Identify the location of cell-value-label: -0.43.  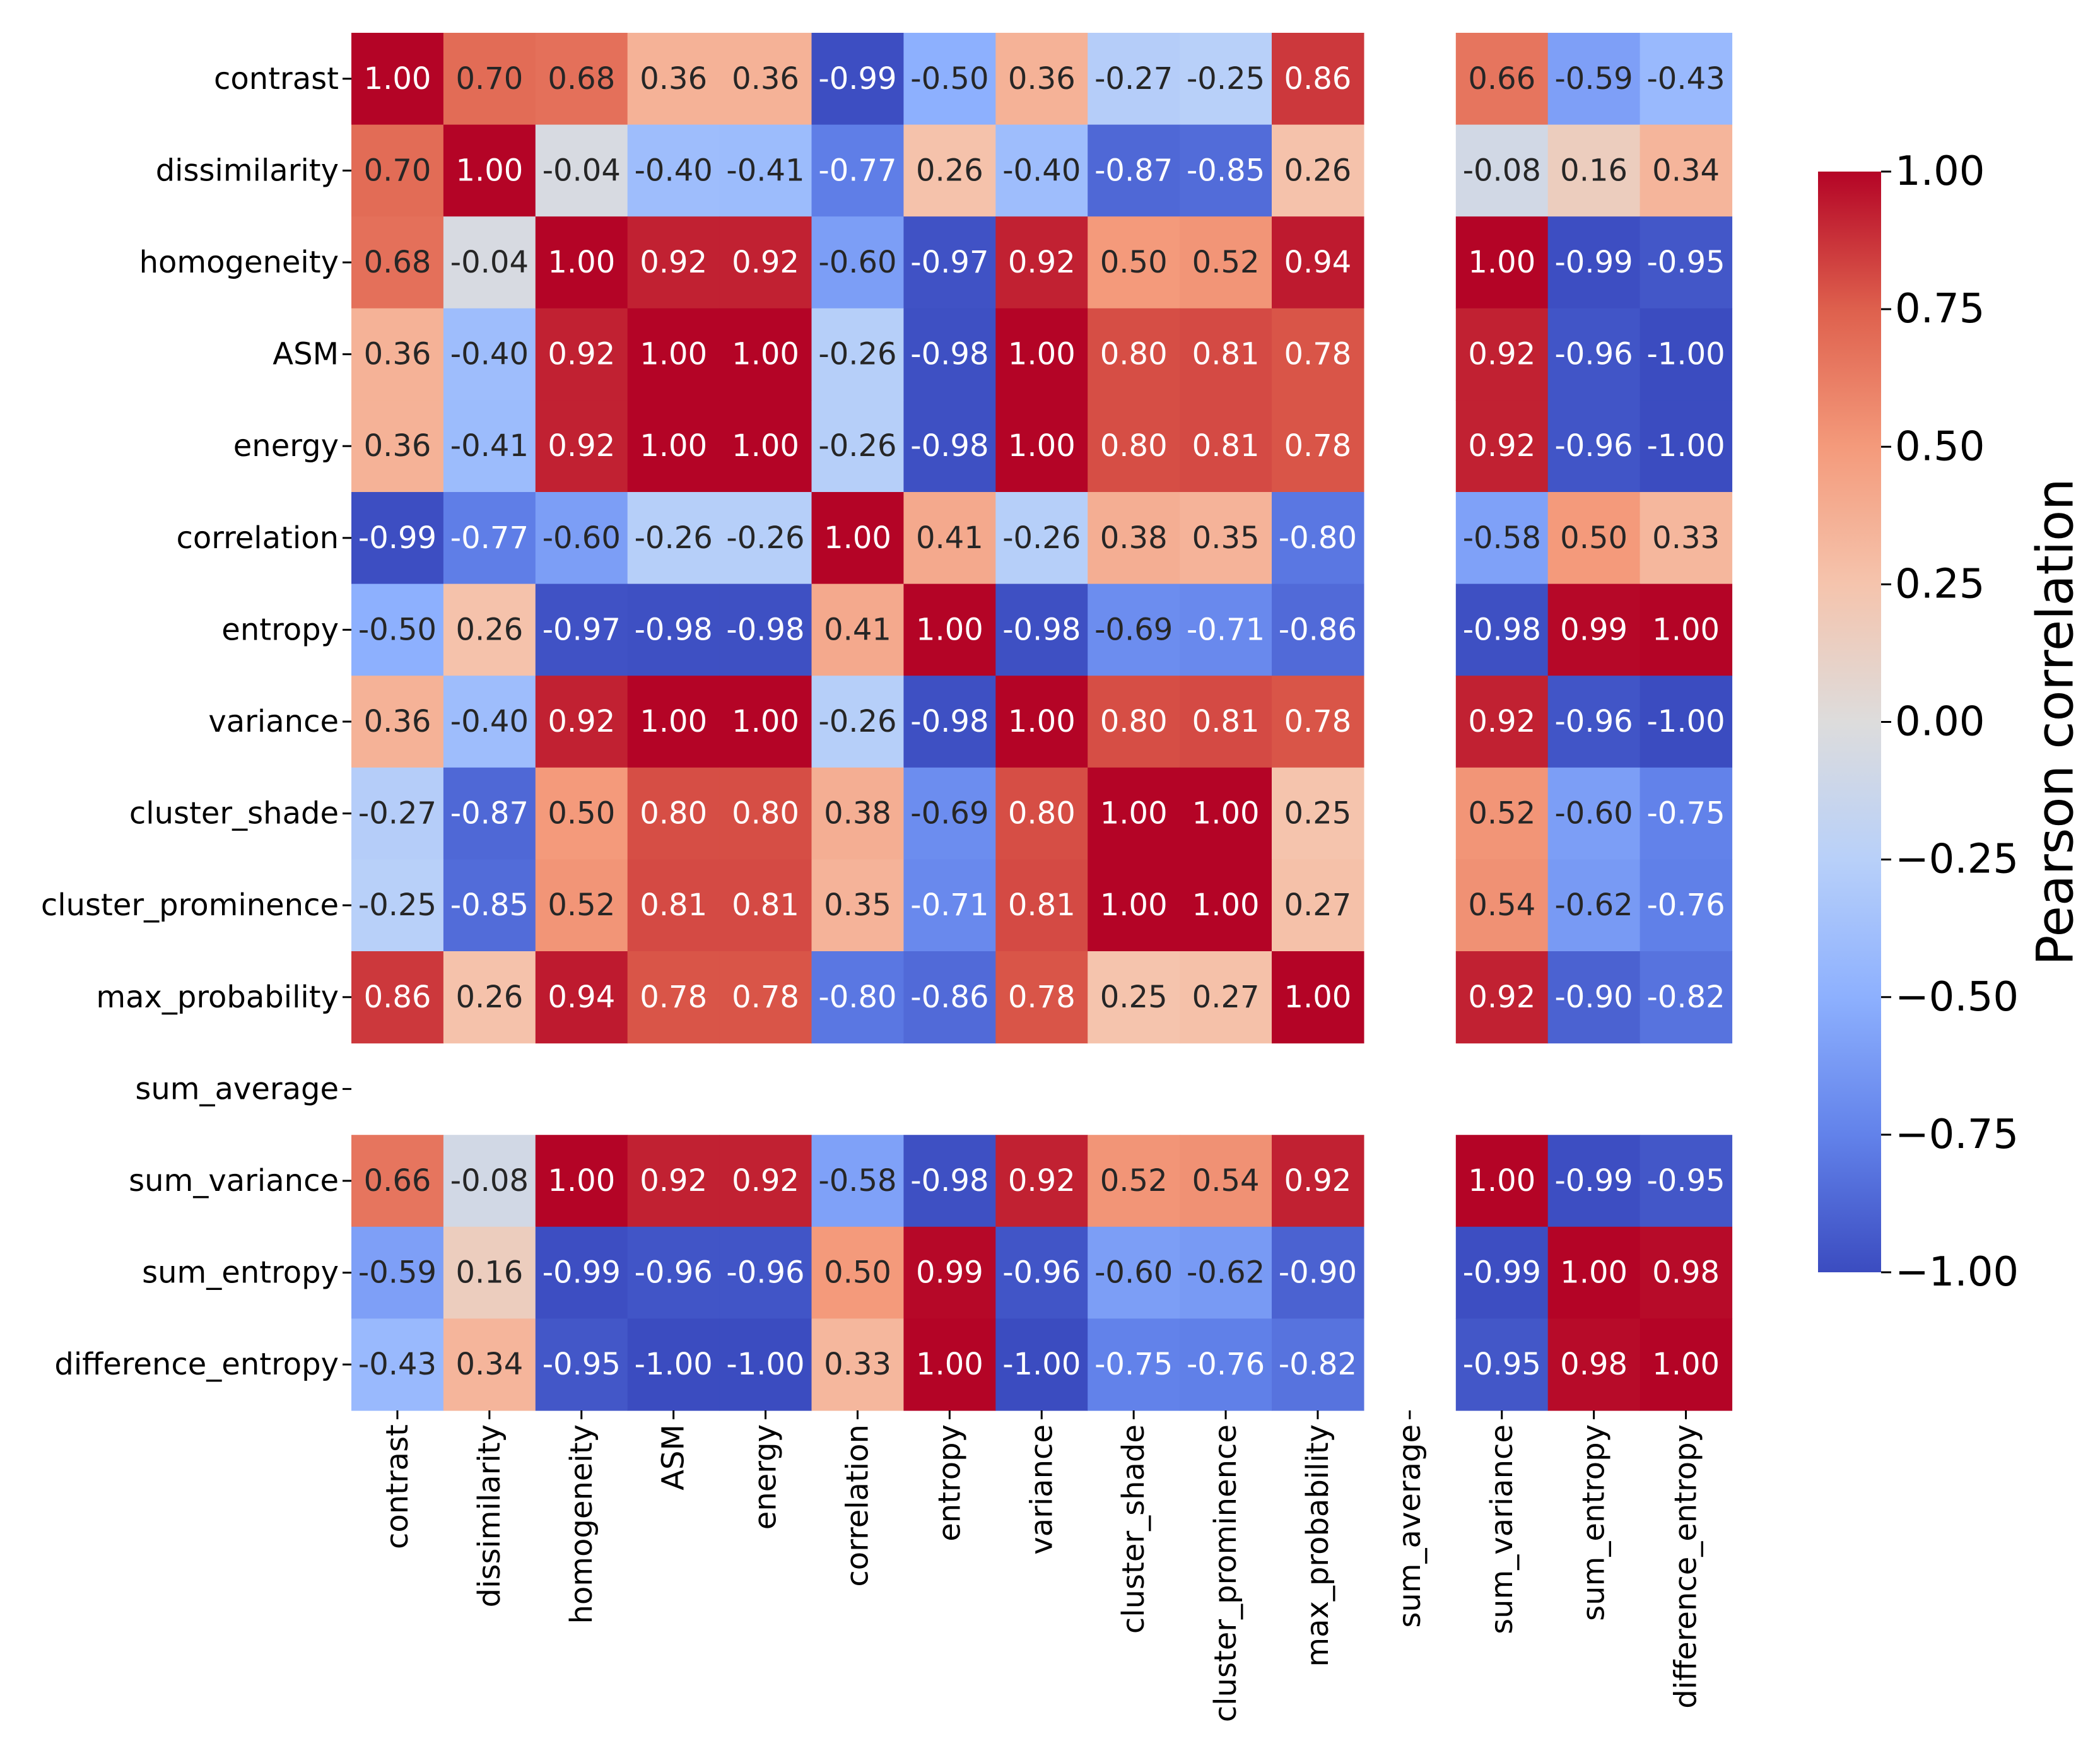
(1685, 79).